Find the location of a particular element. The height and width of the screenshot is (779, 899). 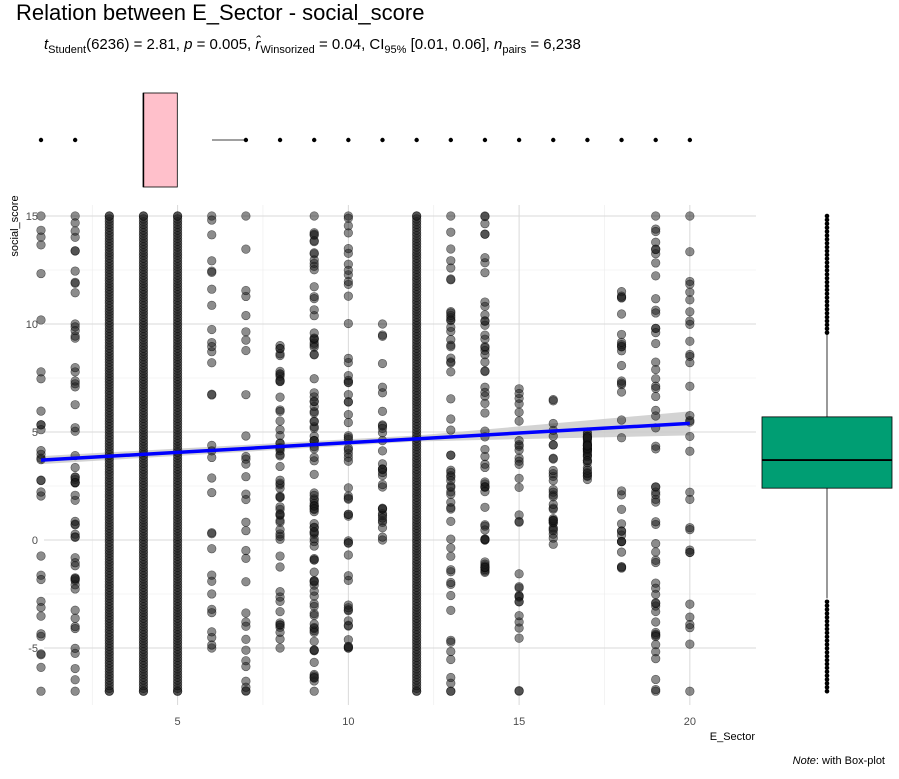

subtitle-n-label: n is located at coordinates (498, 44).